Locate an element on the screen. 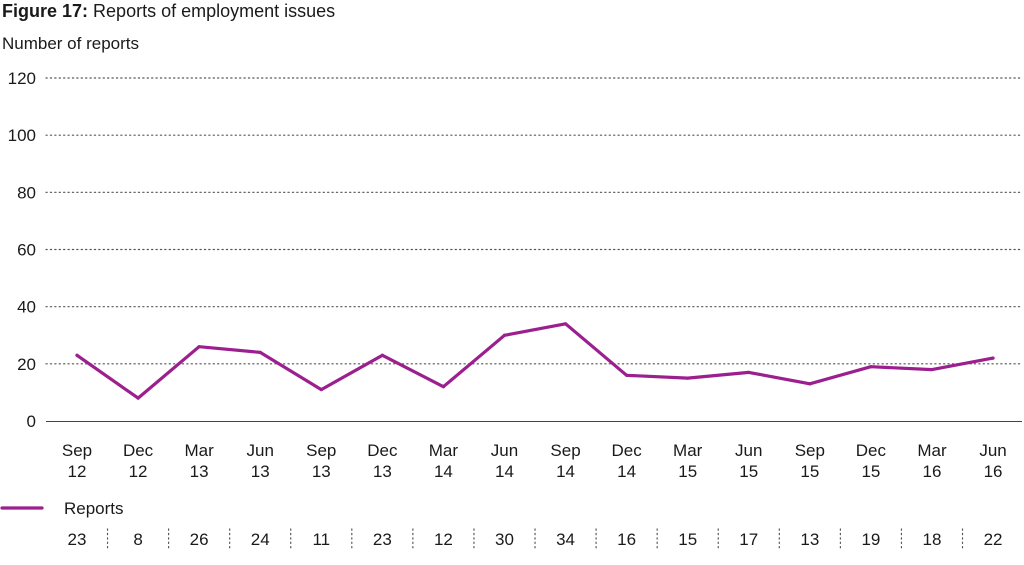 The image size is (1024, 565). chart-title: Figure 17: Reports of employment issues is located at coordinates (168, 11).